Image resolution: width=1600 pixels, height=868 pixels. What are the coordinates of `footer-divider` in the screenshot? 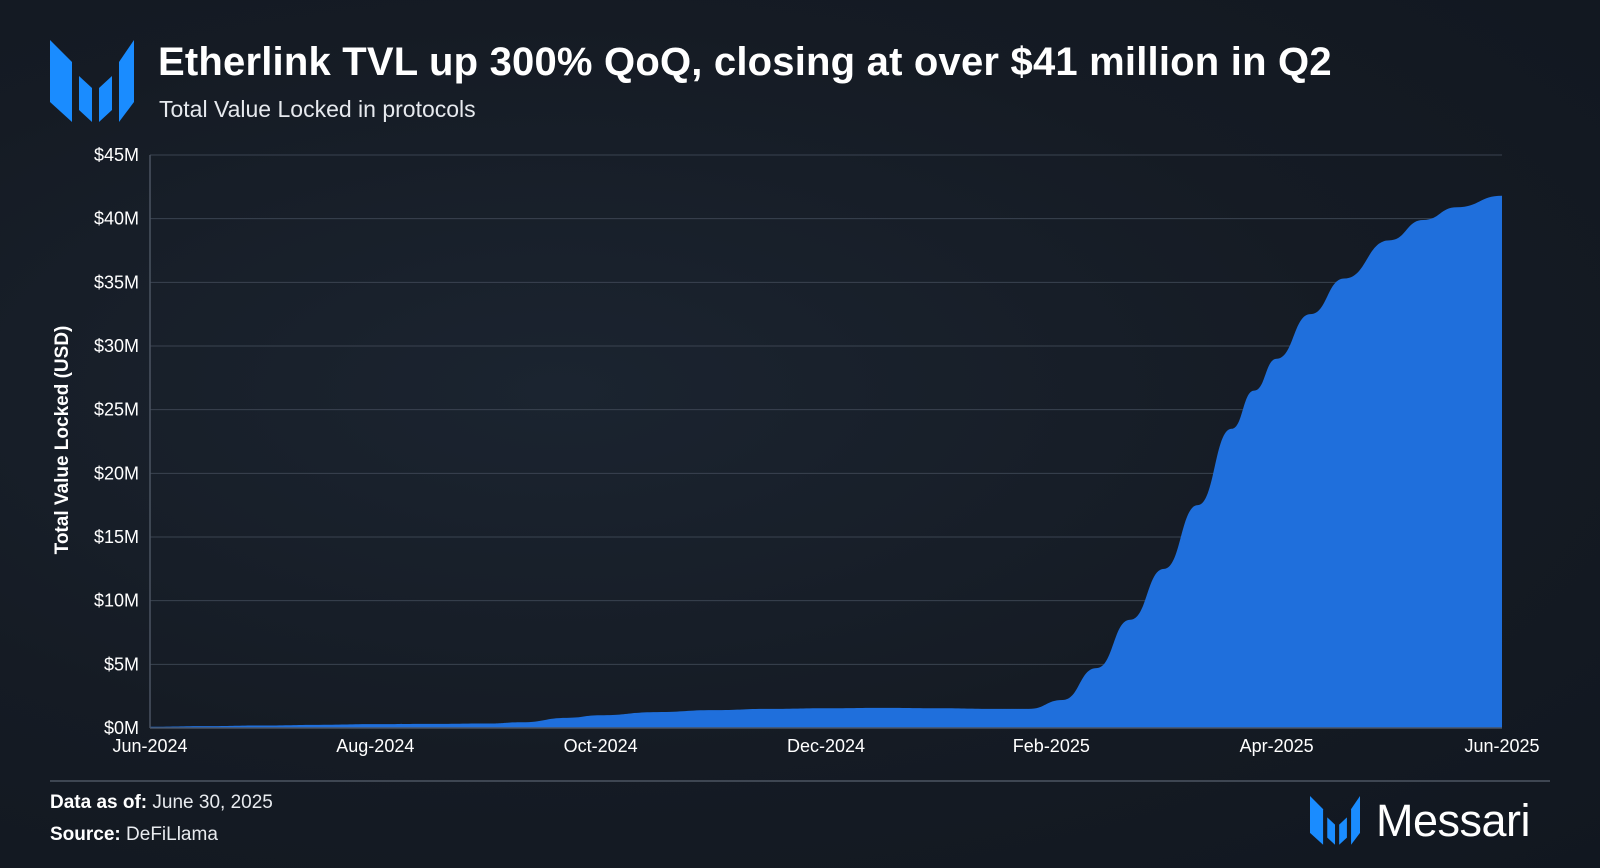 It's located at (800, 781).